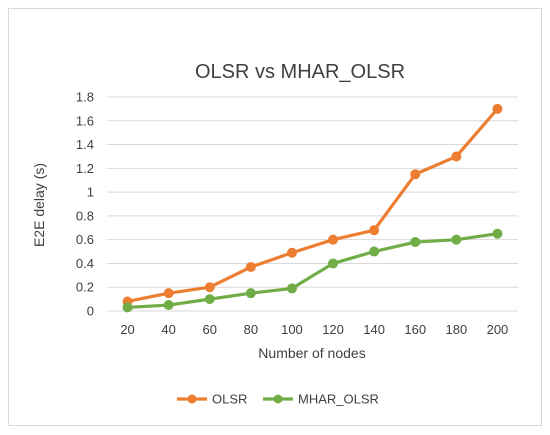 The image size is (550, 435). What do you see at coordinates (85, 215) in the screenshot?
I see `y-tick-label: 0.8` at bounding box center [85, 215].